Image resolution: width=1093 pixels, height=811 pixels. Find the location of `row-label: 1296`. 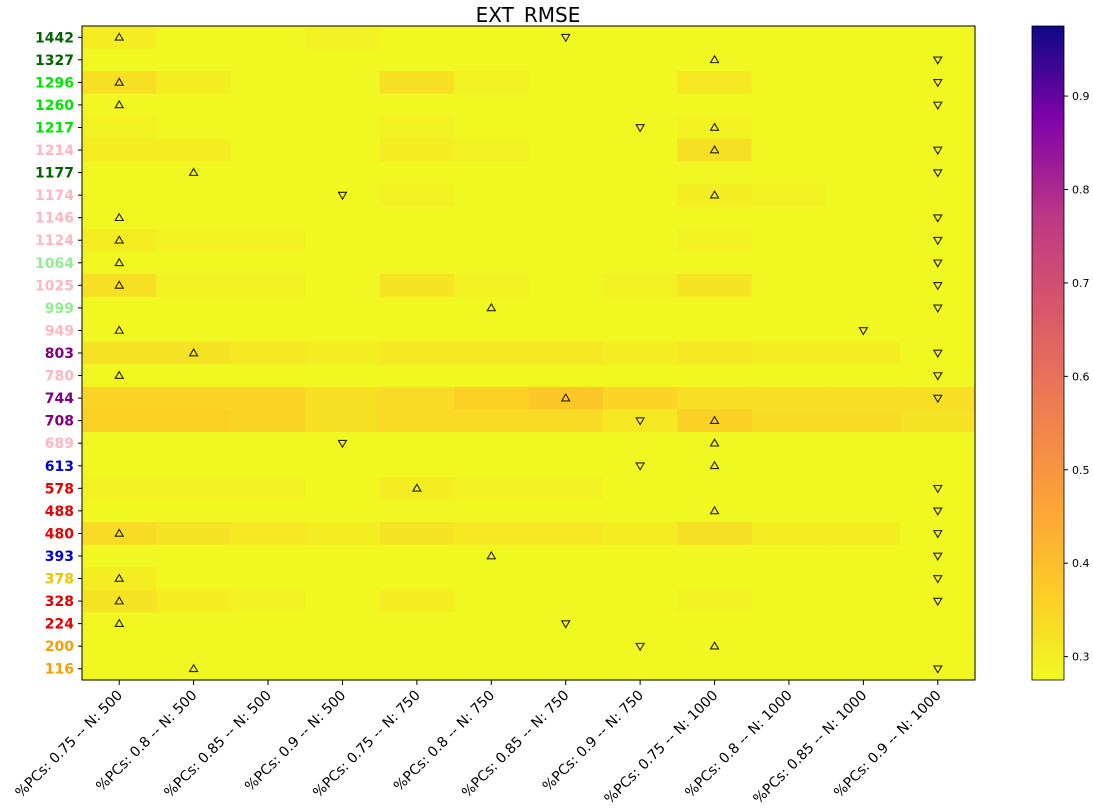

row-label: 1296 is located at coordinates (54, 83).